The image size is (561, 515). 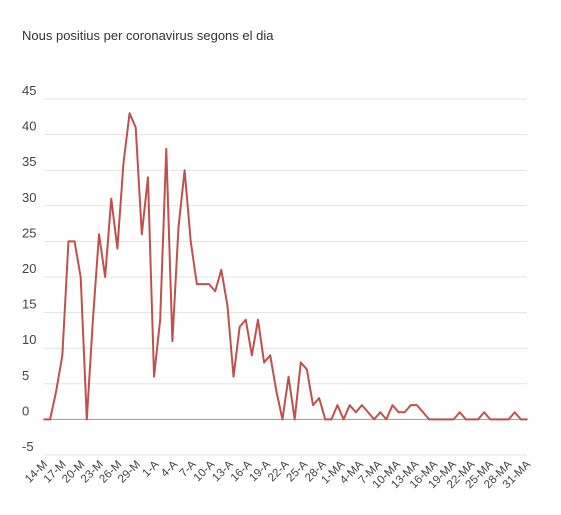 What do you see at coordinates (28, 446) in the screenshot?
I see `y-tick-label: -5` at bounding box center [28, 446].